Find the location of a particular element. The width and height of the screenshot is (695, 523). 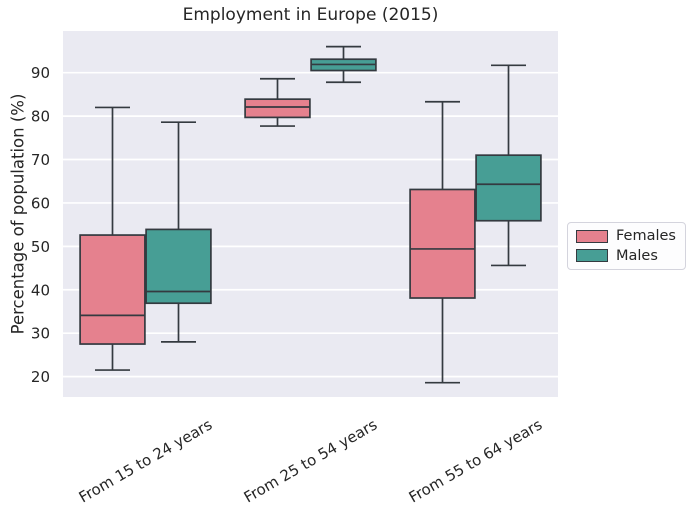

legend-item-females: Females is located at coordinates (626, 236).